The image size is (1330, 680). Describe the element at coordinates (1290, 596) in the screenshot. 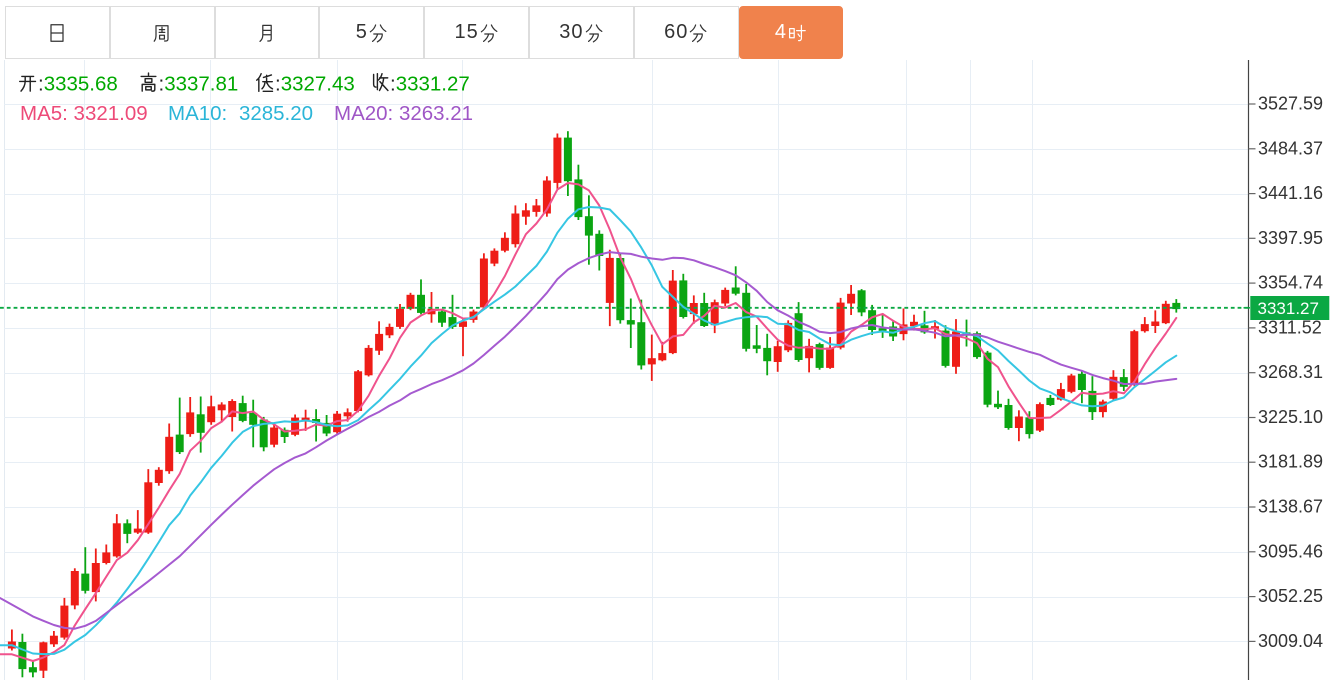

I see `svg-text: 3052.25` at that location.